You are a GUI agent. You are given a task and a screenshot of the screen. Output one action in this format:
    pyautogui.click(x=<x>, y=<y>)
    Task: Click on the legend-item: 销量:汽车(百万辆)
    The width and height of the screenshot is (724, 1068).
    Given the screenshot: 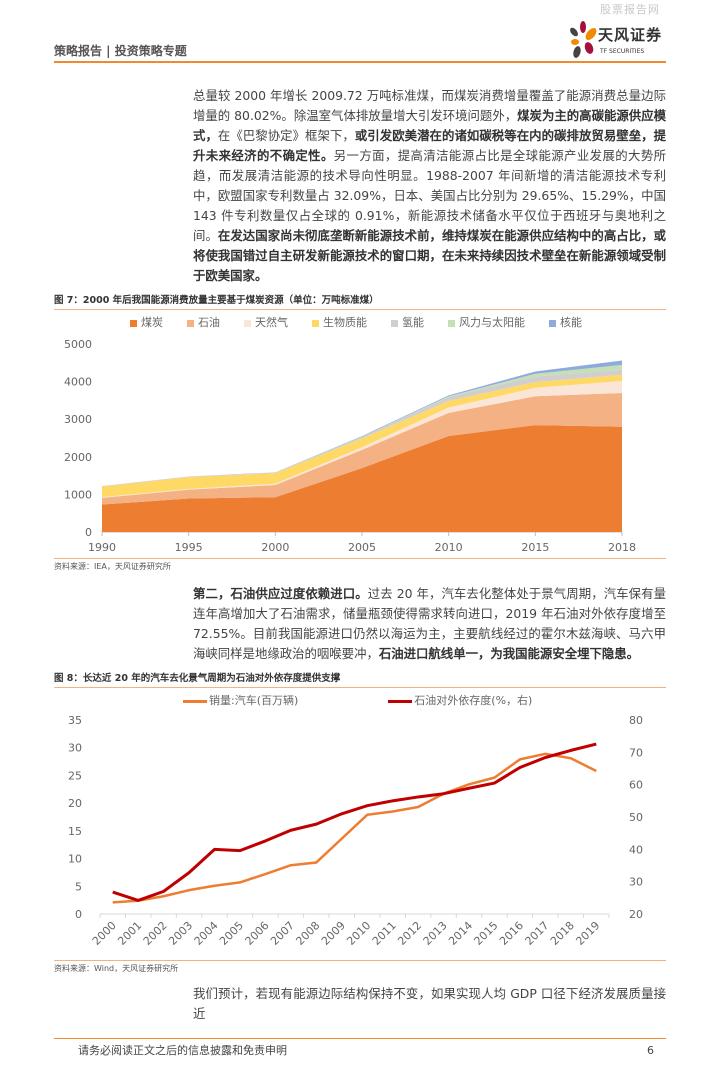 What is the action you would take?
    pyautogui.click(x=240, y=701)
    